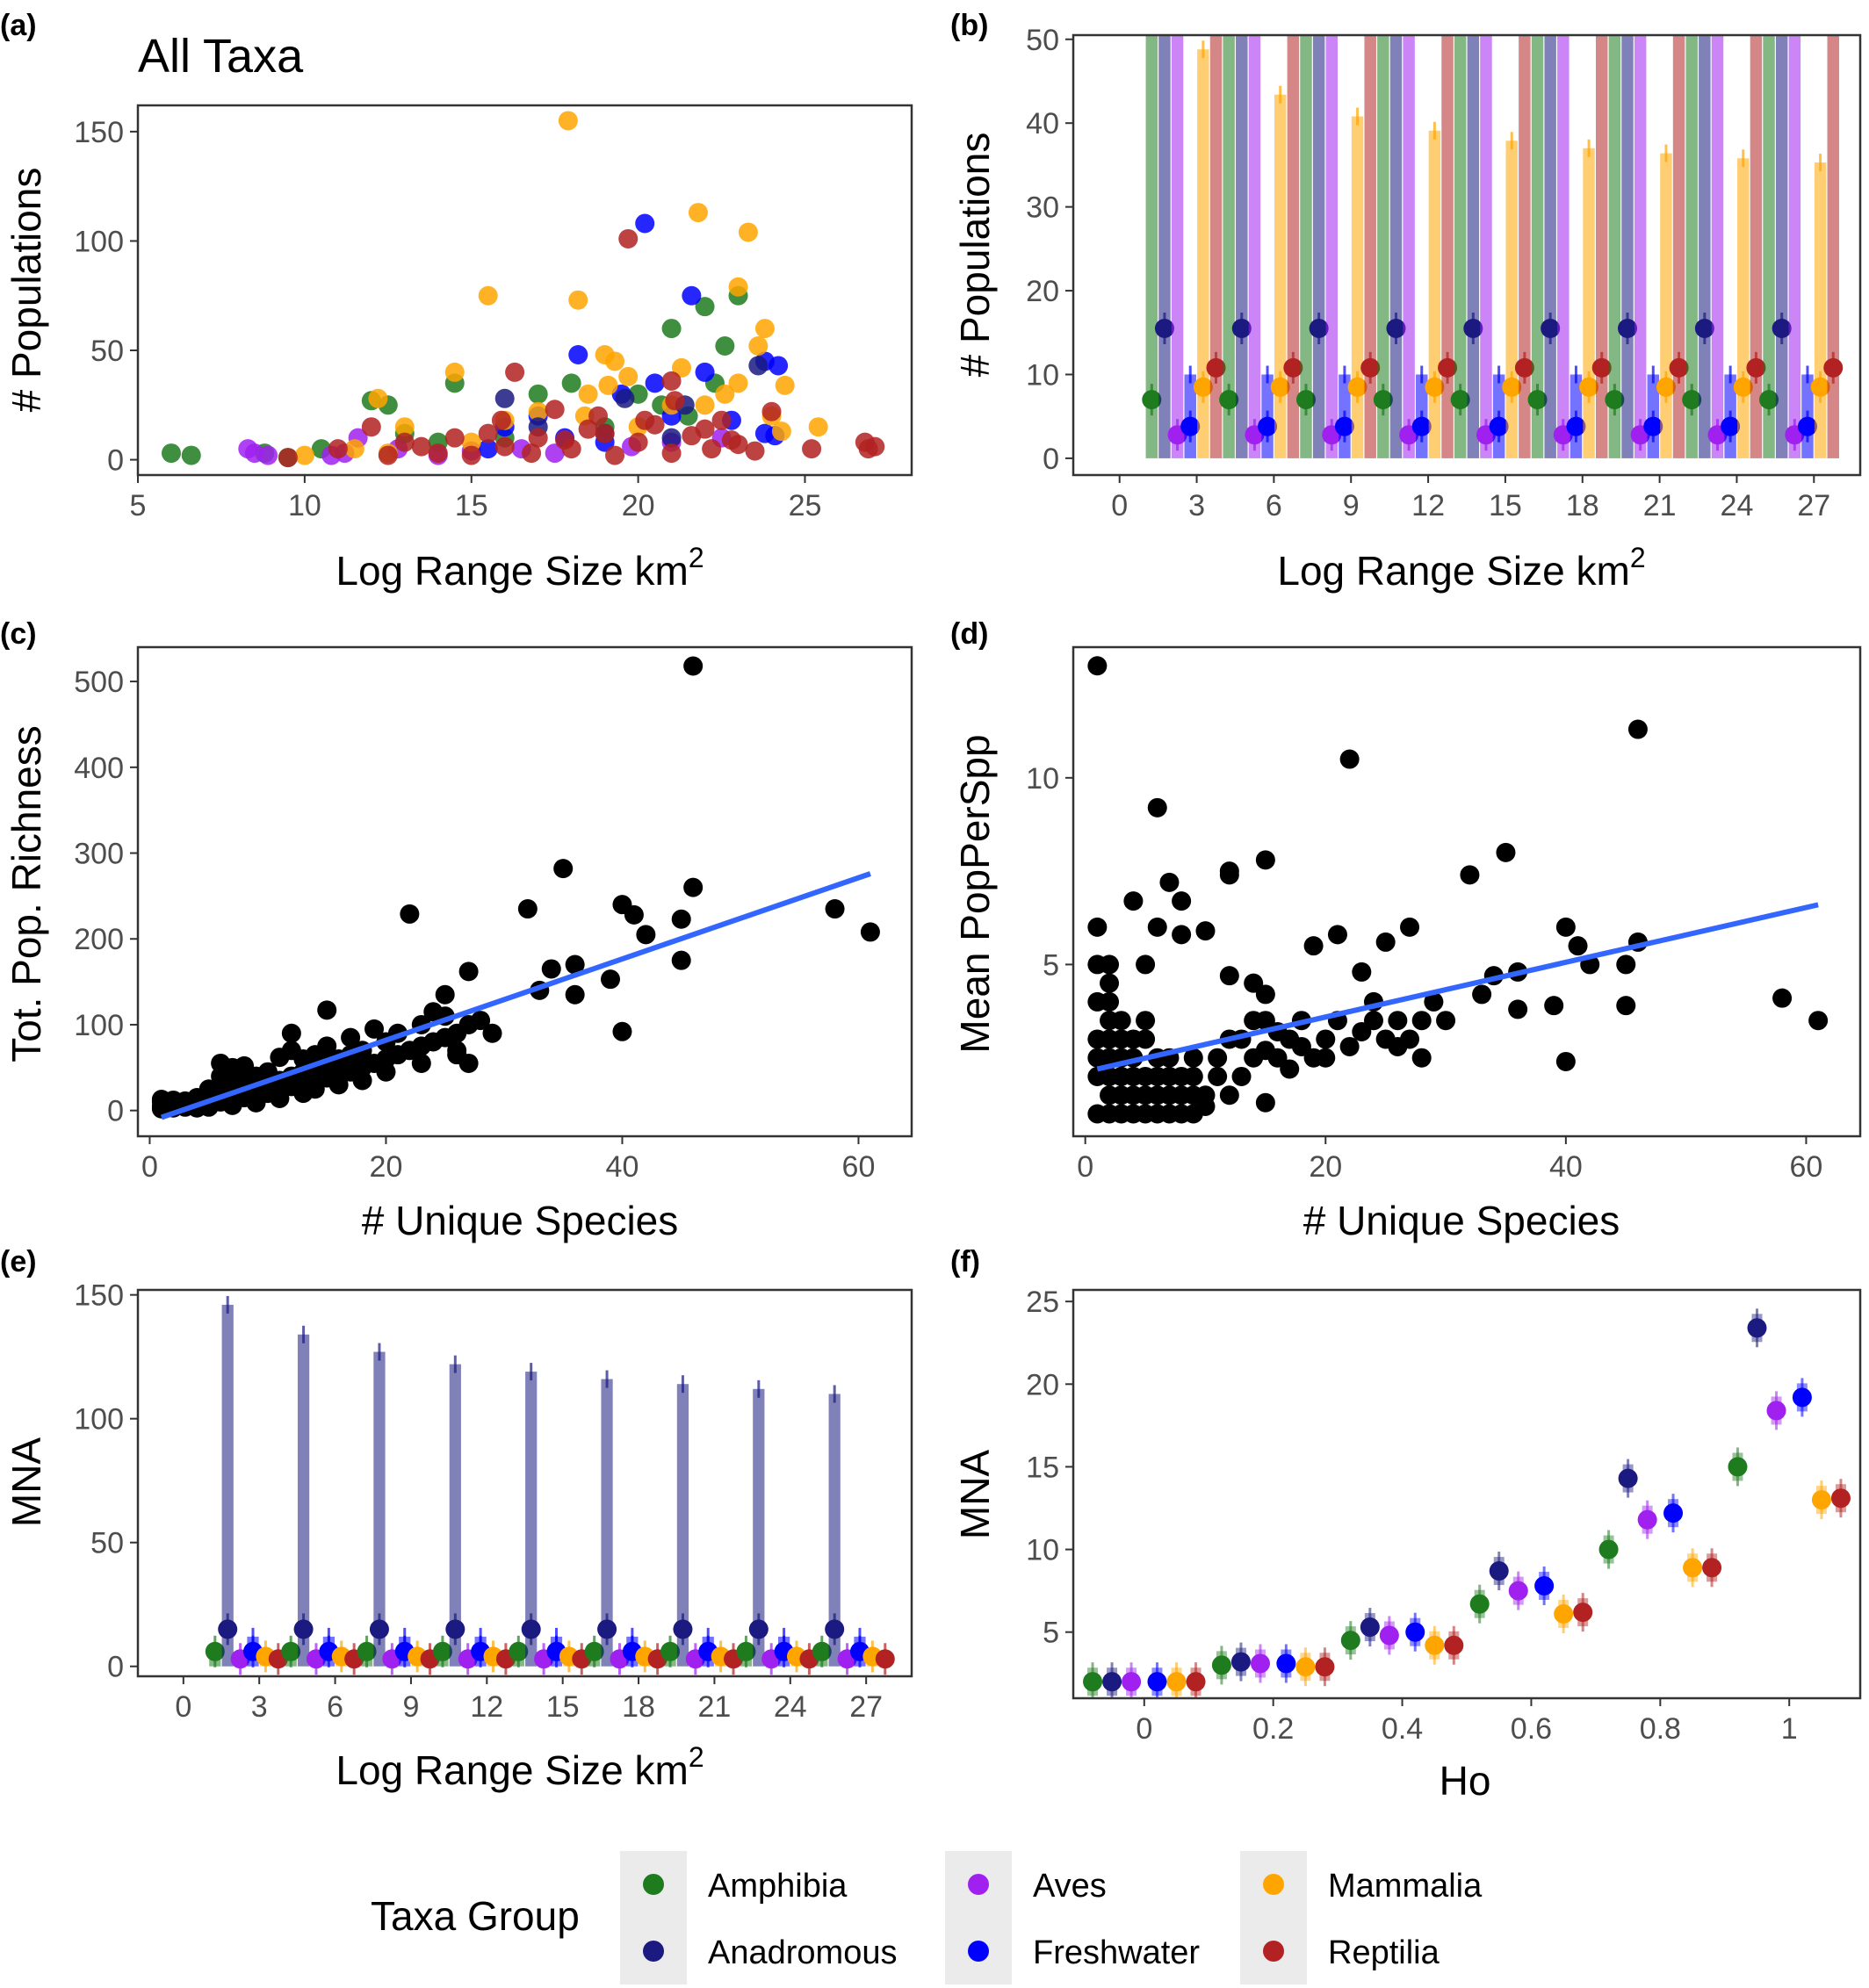 This screenshot has width=1869, height=1988. I want to click on panel-b-xlabel: Log Range Size km2, so click(1461, 568).